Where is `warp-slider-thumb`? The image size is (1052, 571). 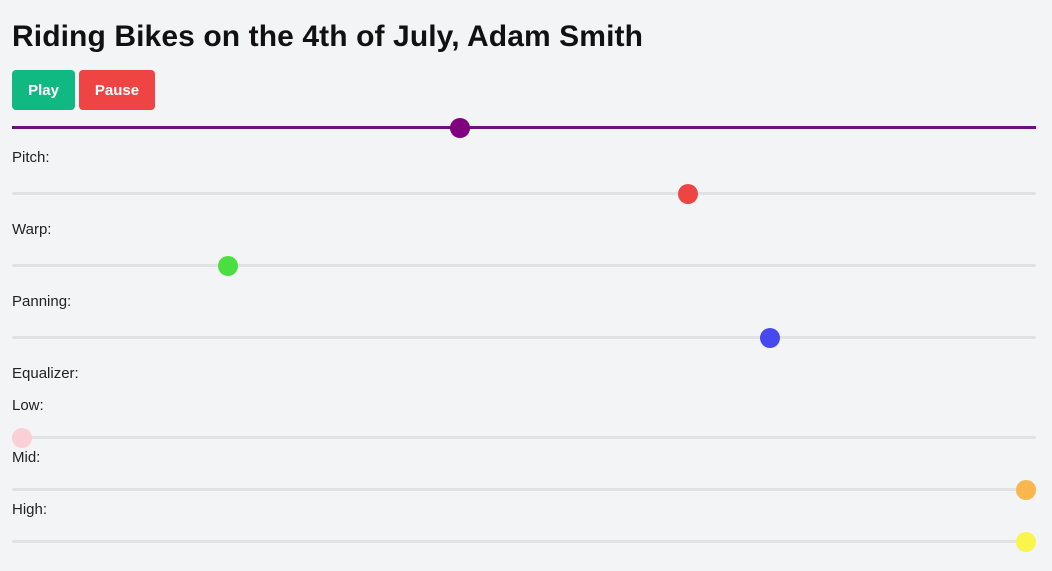
warp-slider-thumb is located at coordinates (227, 266).